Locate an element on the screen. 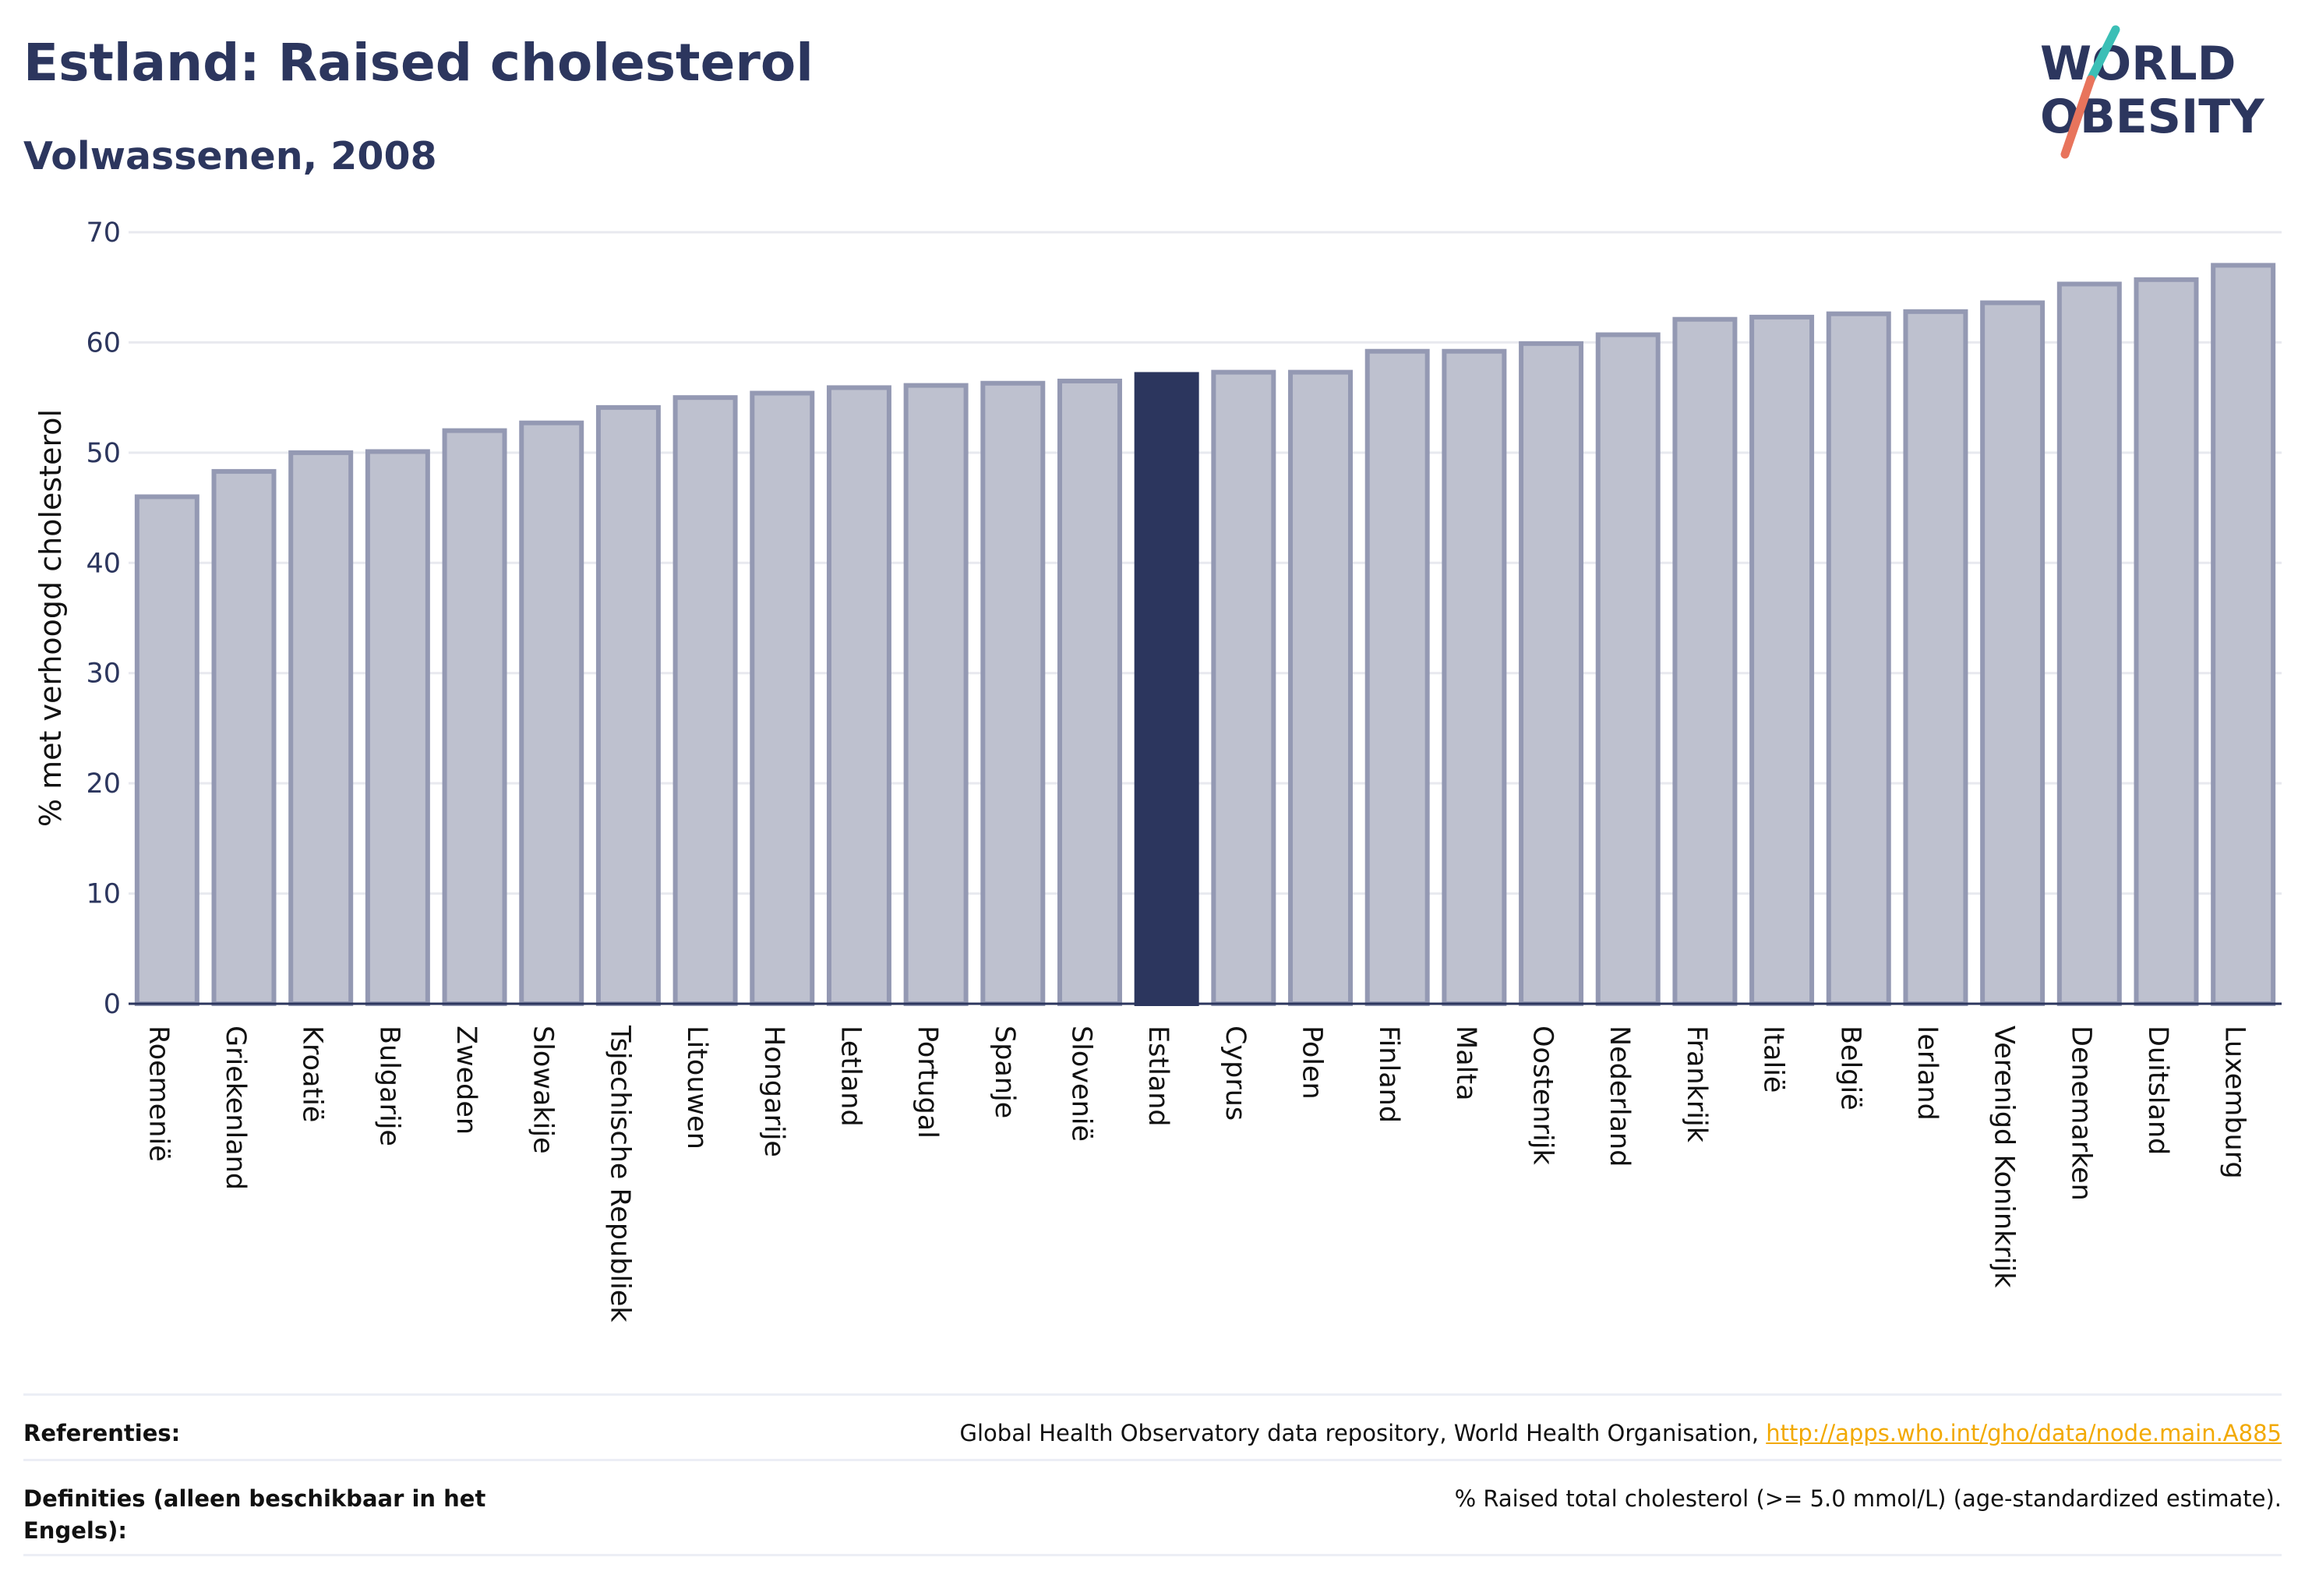 The image size is (2305, 1596). bar-belgië is located at coordinates (1858, 658).